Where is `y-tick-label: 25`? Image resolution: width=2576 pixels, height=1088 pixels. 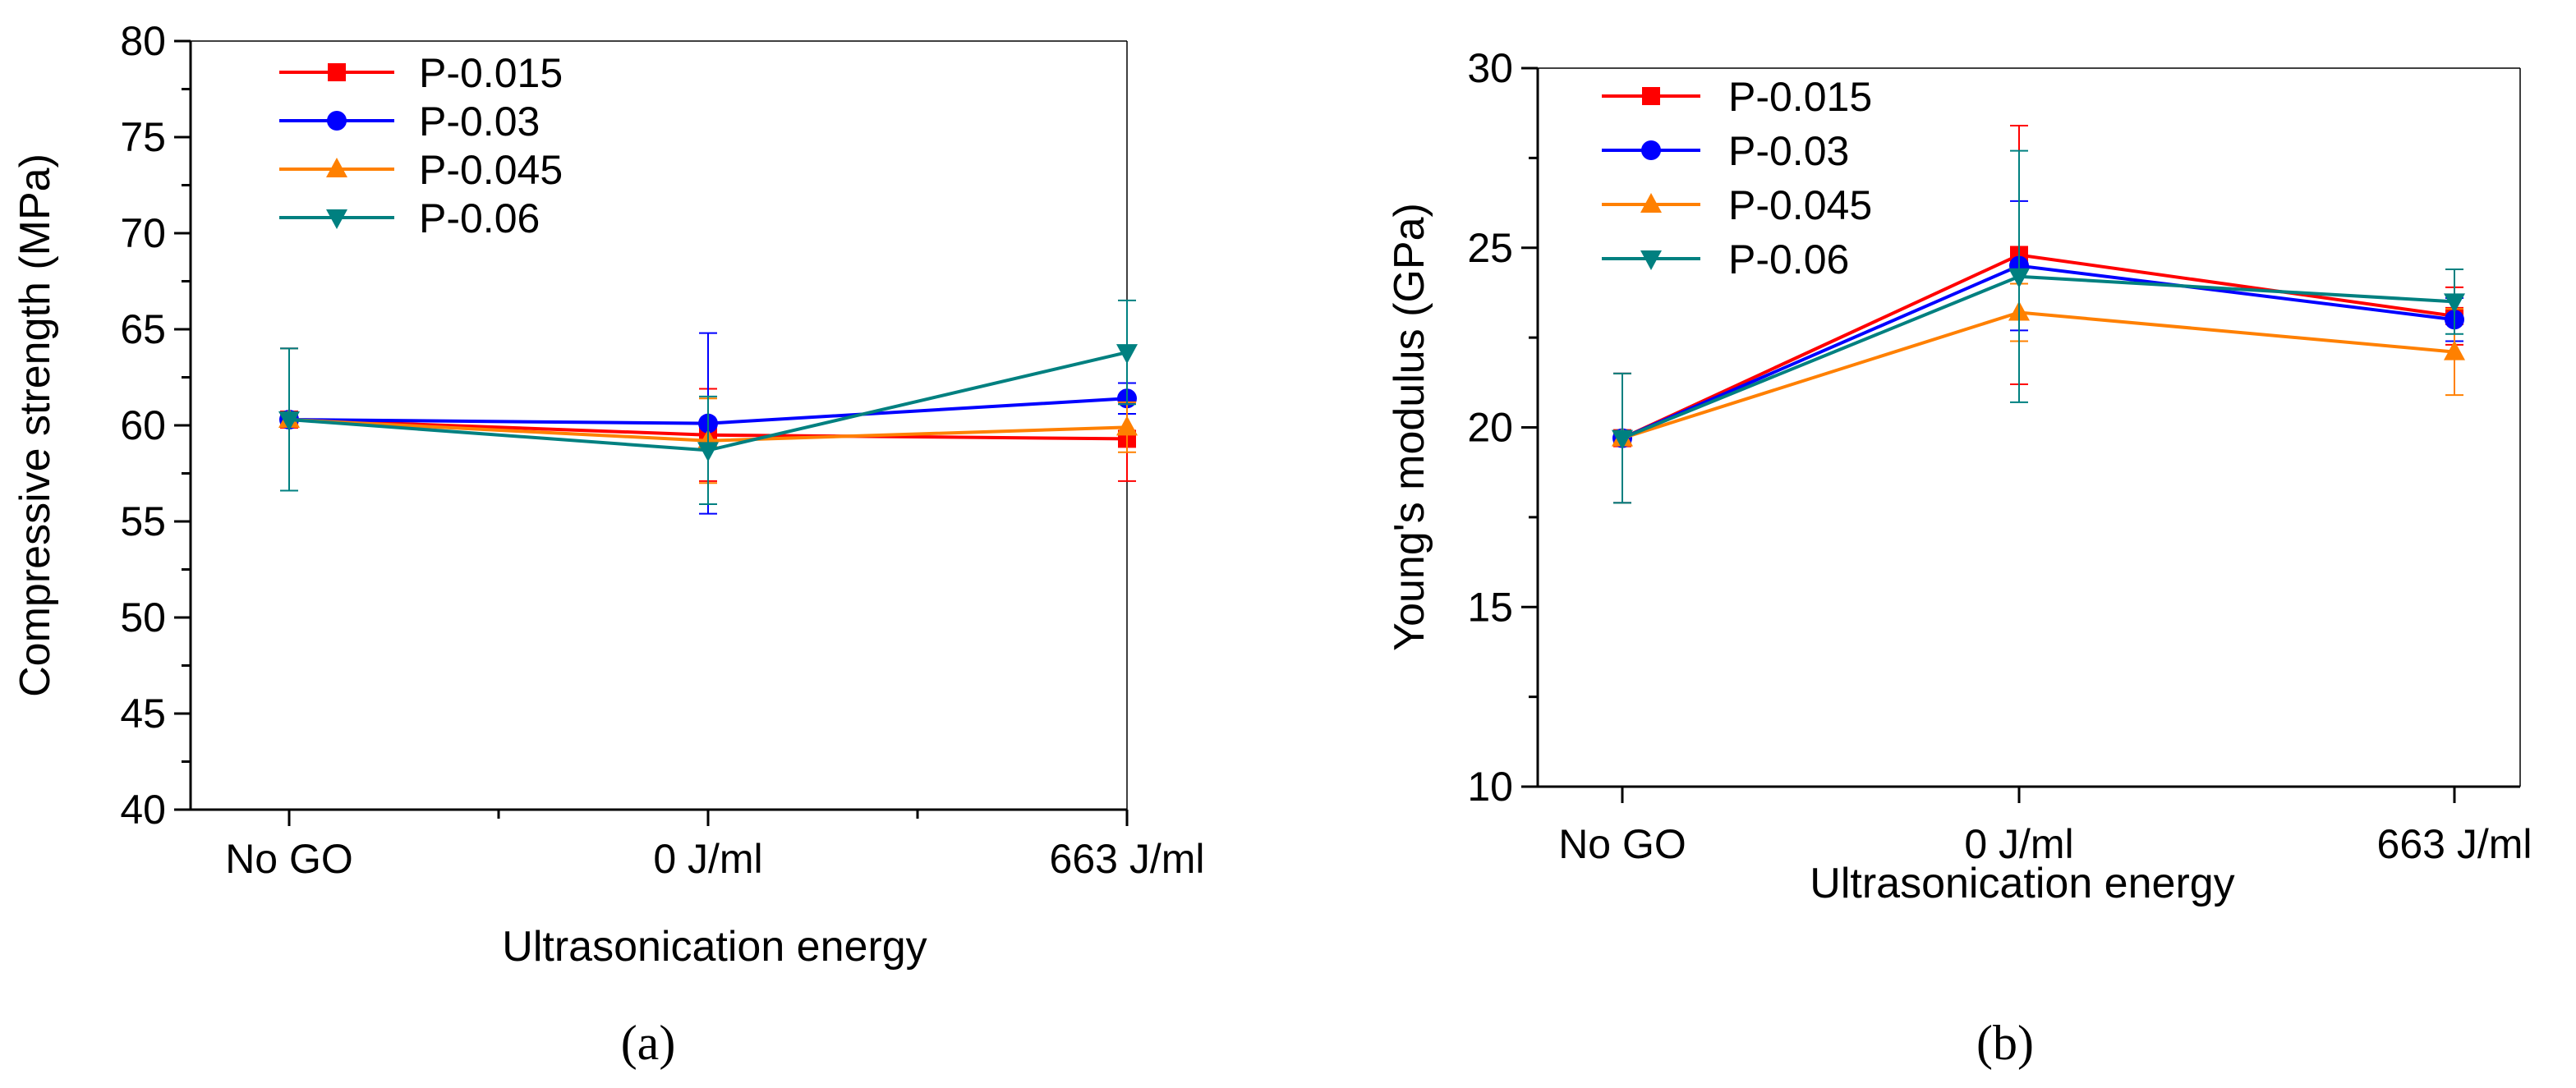
y-tick-label: 25 is located at coordinates (1490, 248).